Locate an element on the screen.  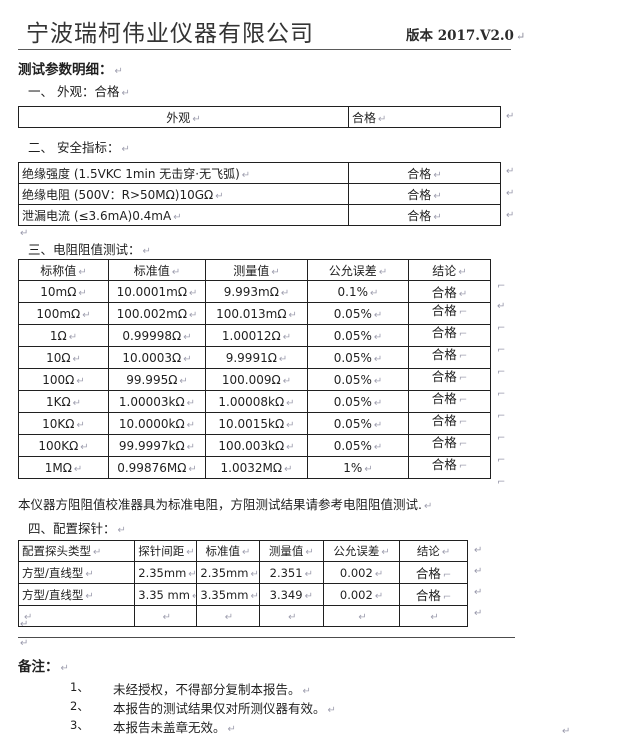
resistance-nominal-cell: 1Ω ↵ is located at coordinates (63, 335).